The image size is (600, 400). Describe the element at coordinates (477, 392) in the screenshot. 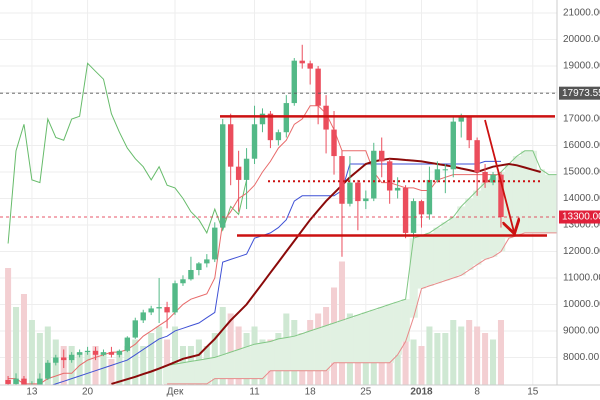

I see `x-tick-label: 8` at that location.